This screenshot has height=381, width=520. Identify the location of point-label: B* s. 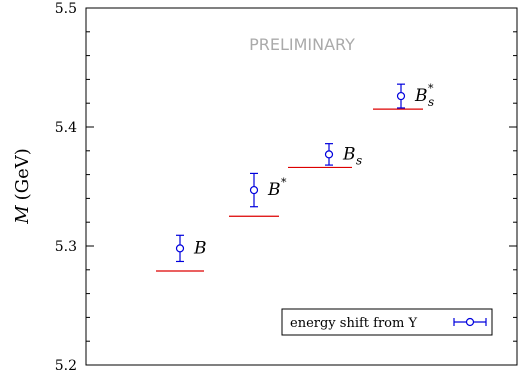
(424, 95).